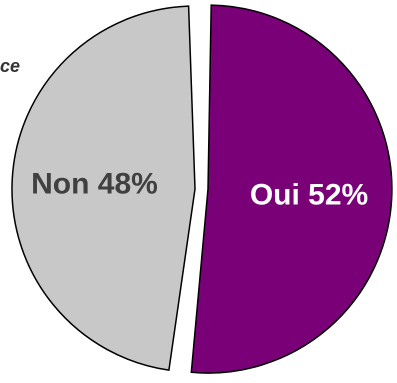  Describe the element at coordinates (309, 195) in the screenshot. I see `slice-label-oui: Oui 52%` at that location.